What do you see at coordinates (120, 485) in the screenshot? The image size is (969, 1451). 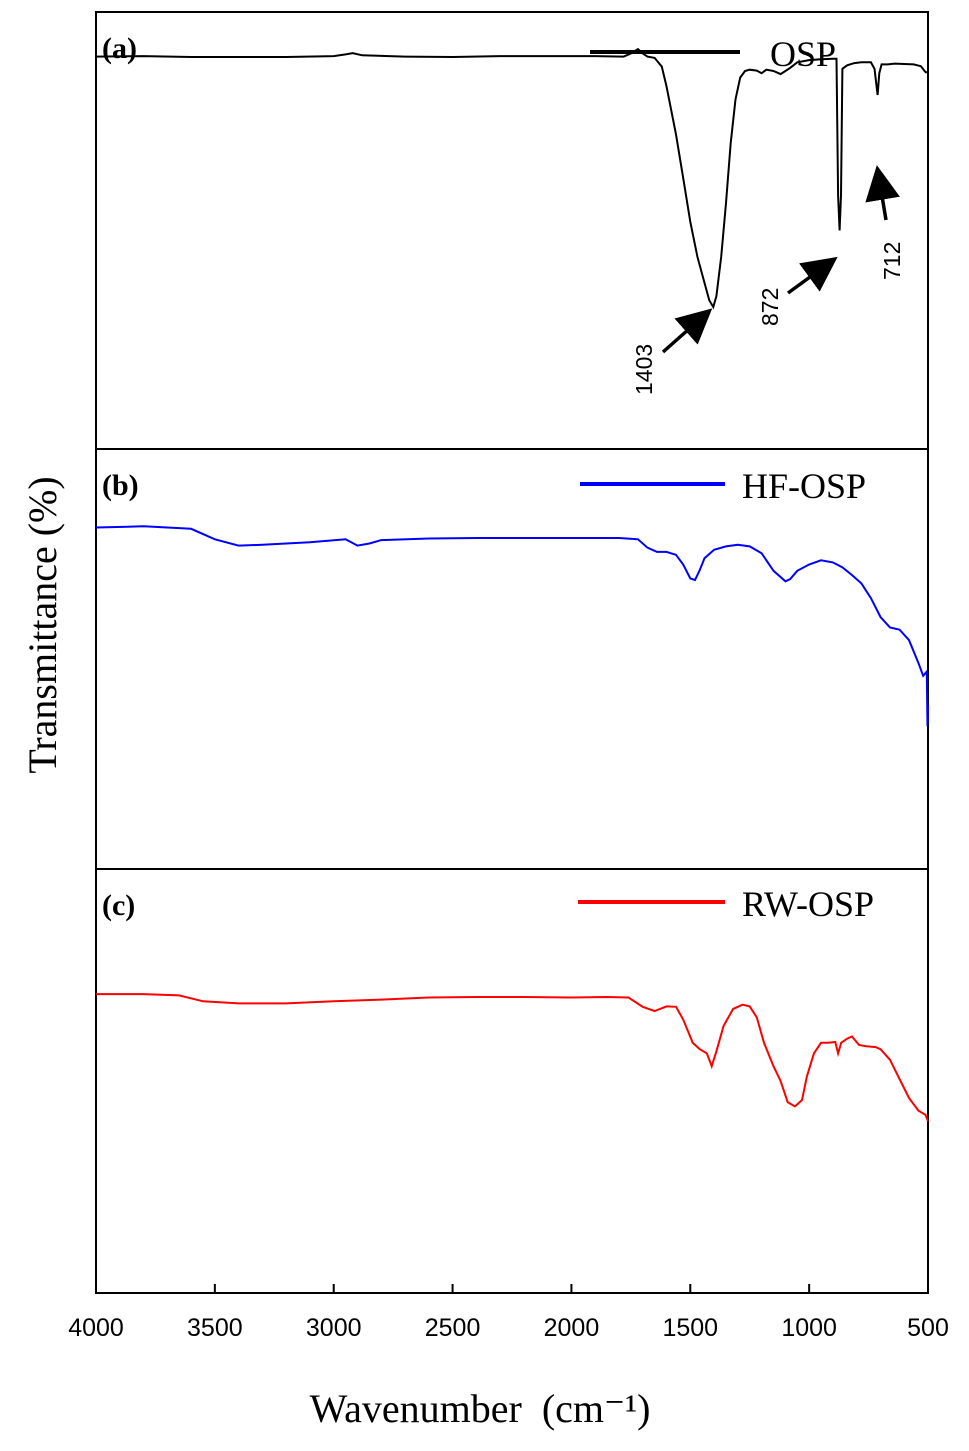 I see `panel-b-label: (b)` at bounding box center [120, 485].